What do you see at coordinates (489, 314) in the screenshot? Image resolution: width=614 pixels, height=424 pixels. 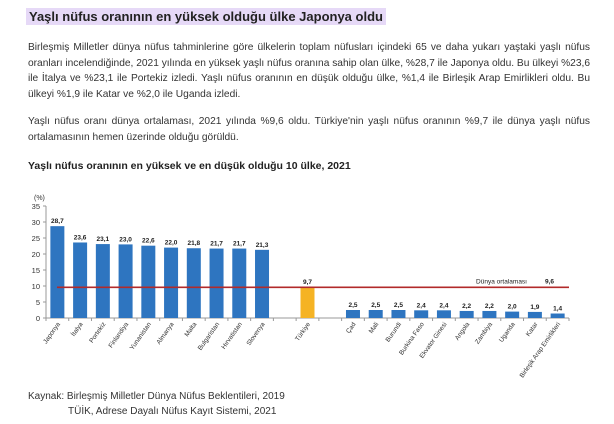 I see `bar-Zambiya` at bounding box center [489, 314].